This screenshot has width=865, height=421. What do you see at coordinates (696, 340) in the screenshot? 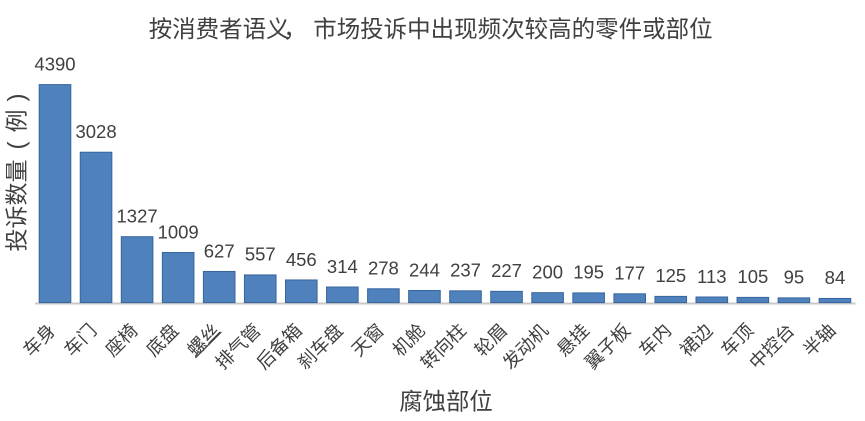
I see `svg-text: 裙边` at bounding box center [696, 340].